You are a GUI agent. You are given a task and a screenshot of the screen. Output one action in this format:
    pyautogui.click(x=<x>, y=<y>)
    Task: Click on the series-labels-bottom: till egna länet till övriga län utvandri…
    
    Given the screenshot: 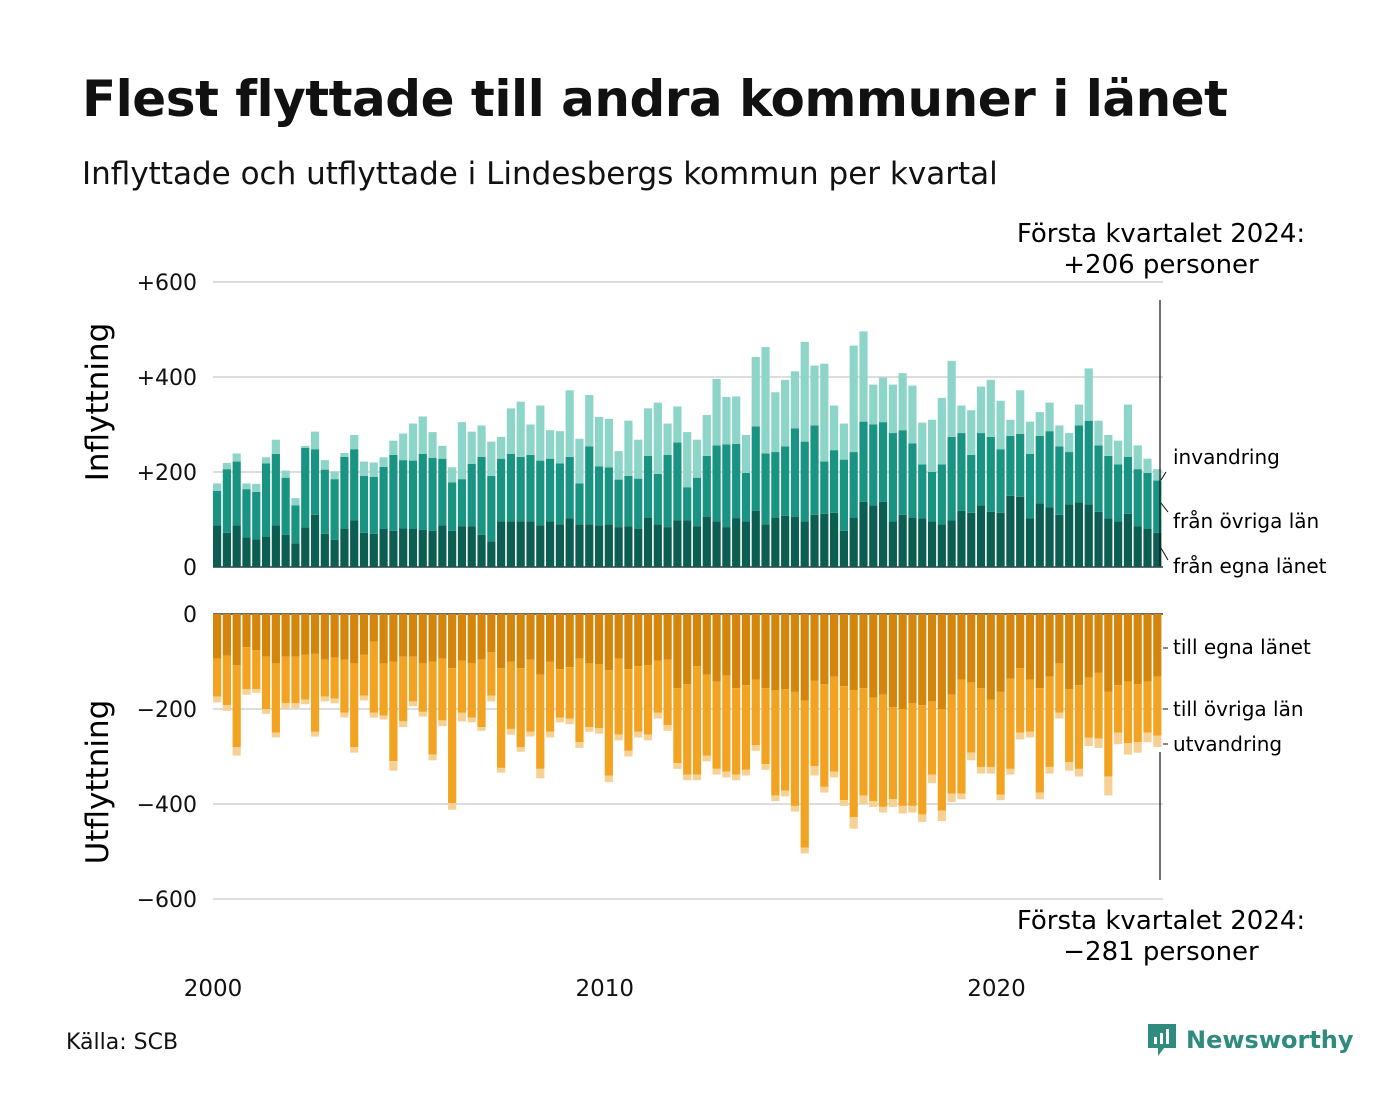 What is the action you would take?
    pyautogui.click(x=1237, y=695)
    